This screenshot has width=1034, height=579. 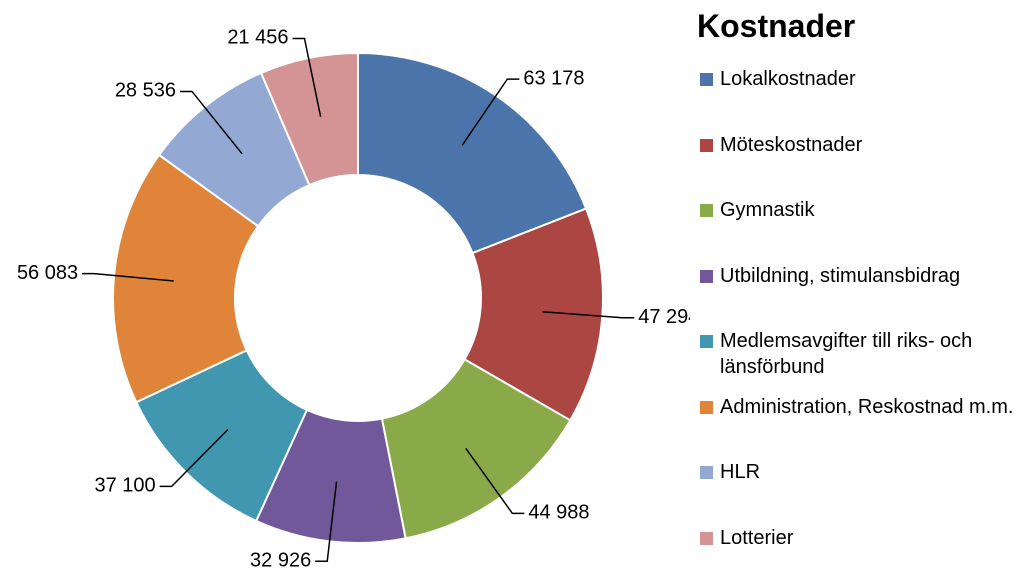 What do you see at coordinates (257, 38) in the screenshot?
I see `data-label: 21 456` at bounding box center [257, 38].